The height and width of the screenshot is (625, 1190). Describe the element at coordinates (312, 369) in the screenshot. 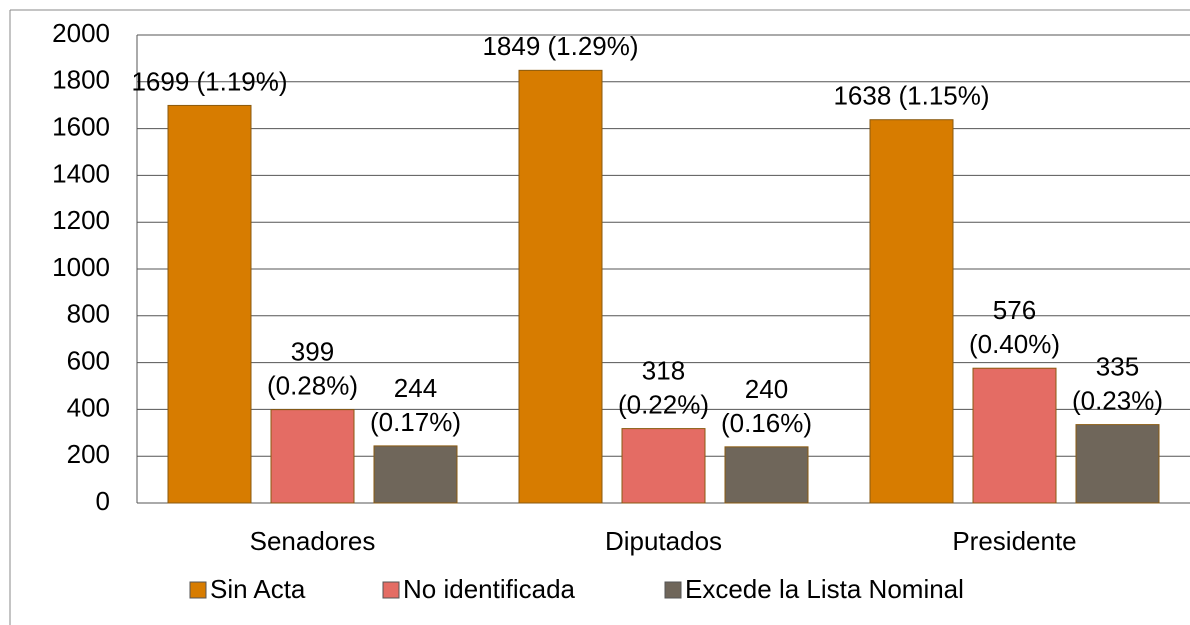

I see `data-label: 399 (0.28%)` at that location.